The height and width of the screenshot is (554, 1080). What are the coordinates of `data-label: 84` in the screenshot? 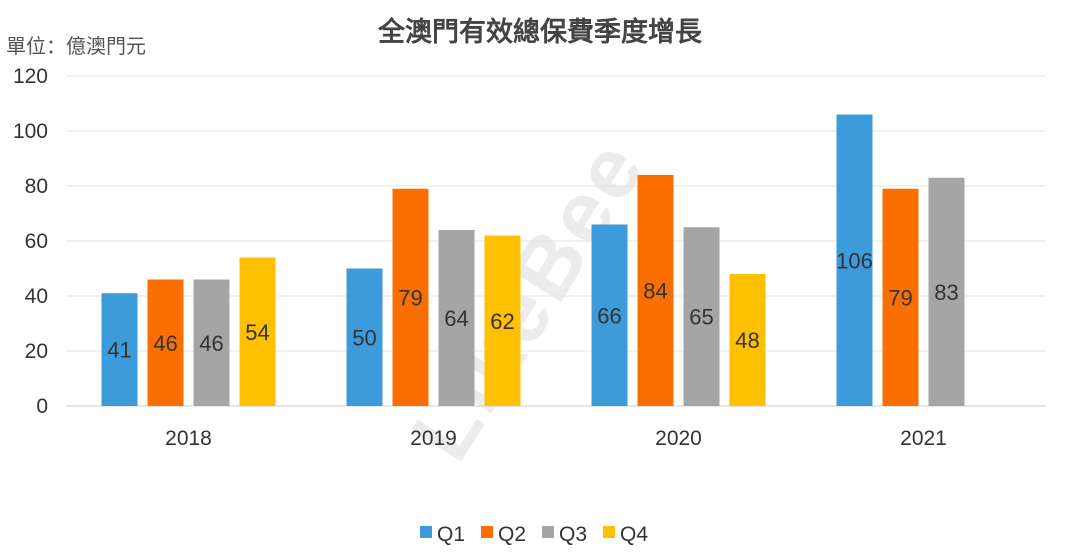 It's located at (655, 291).